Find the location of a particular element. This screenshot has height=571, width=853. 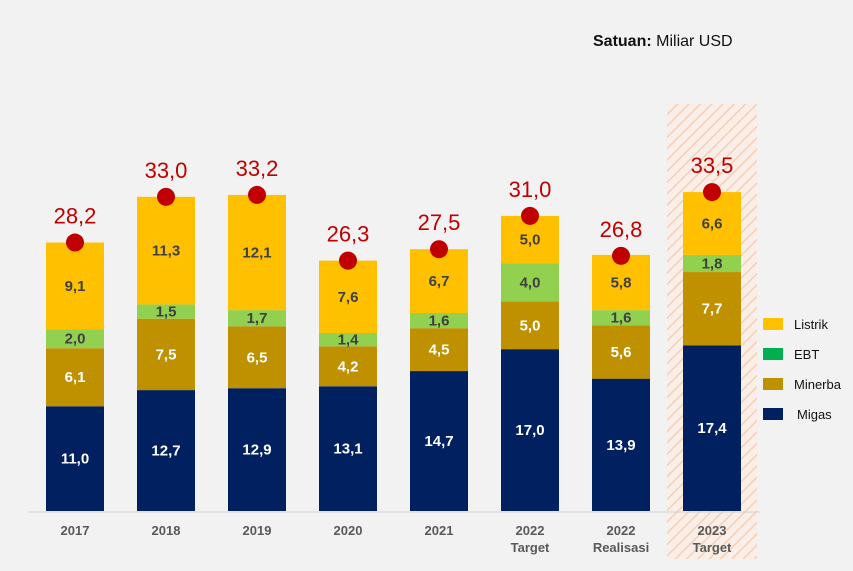

data-label-minerba: 4,5 is located at coordinates (439, 350).